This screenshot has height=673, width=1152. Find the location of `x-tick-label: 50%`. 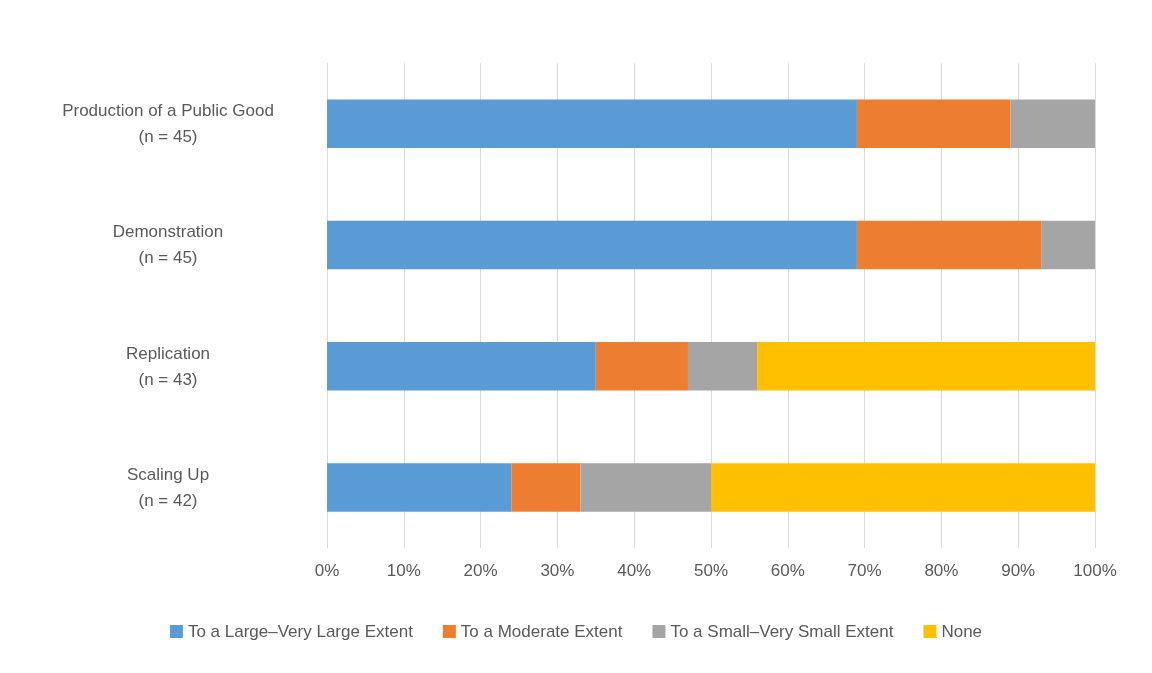

x-tick-label: 50% is located at coordinates (711, 570).